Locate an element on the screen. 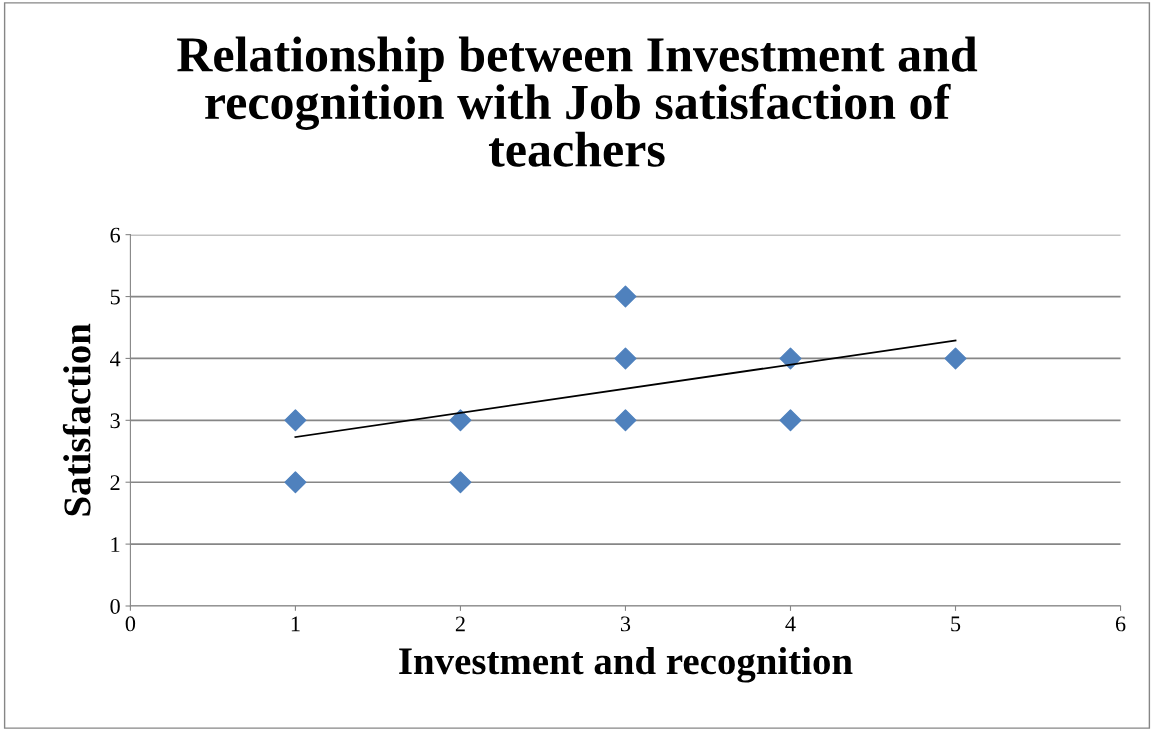 This screenshot has width=1154, height=731. y-tick-label: 1 is located at coordinates (115, 544).